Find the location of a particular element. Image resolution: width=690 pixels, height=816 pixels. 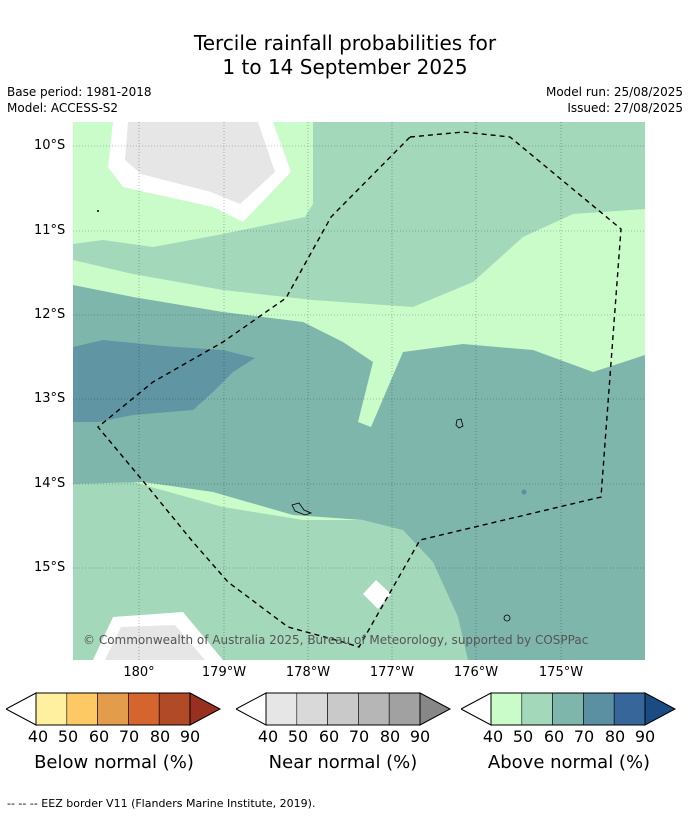

below-normal-title: Below normal (%) is located at coordinates (114, 762).